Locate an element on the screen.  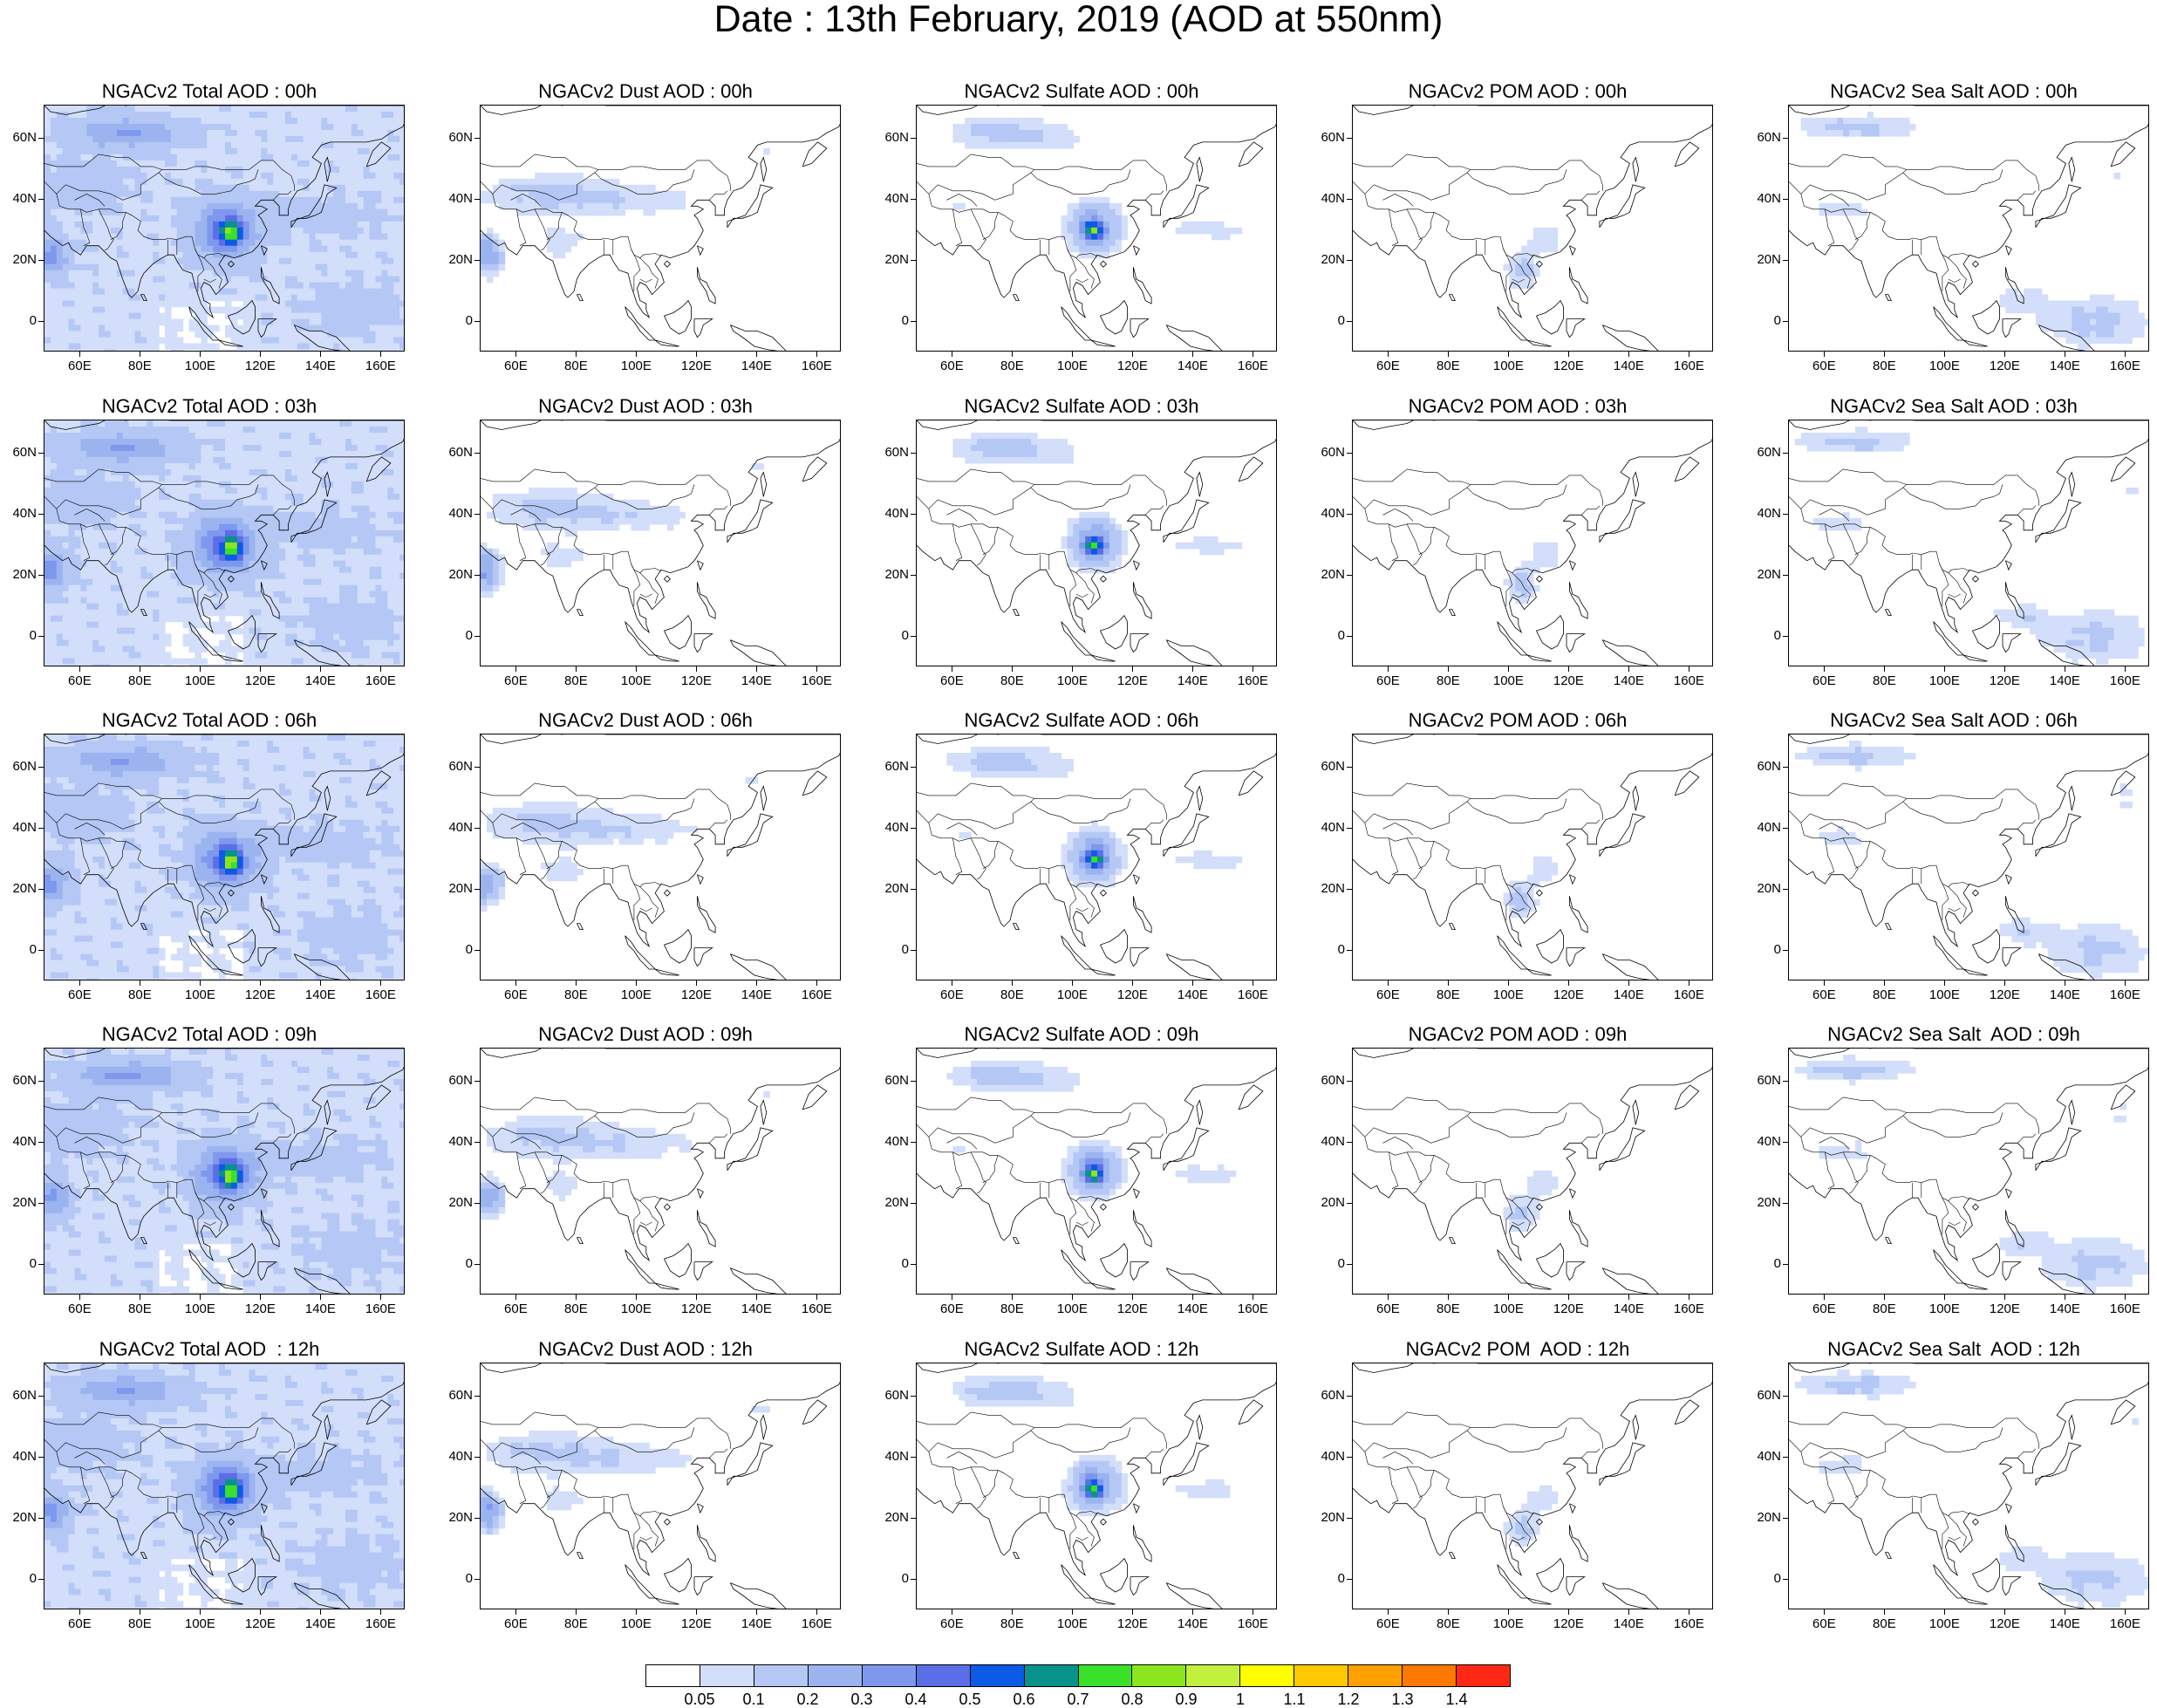
panel-title: NGACv2 Dust AOD : 00h is located at coordinates (646, 92).